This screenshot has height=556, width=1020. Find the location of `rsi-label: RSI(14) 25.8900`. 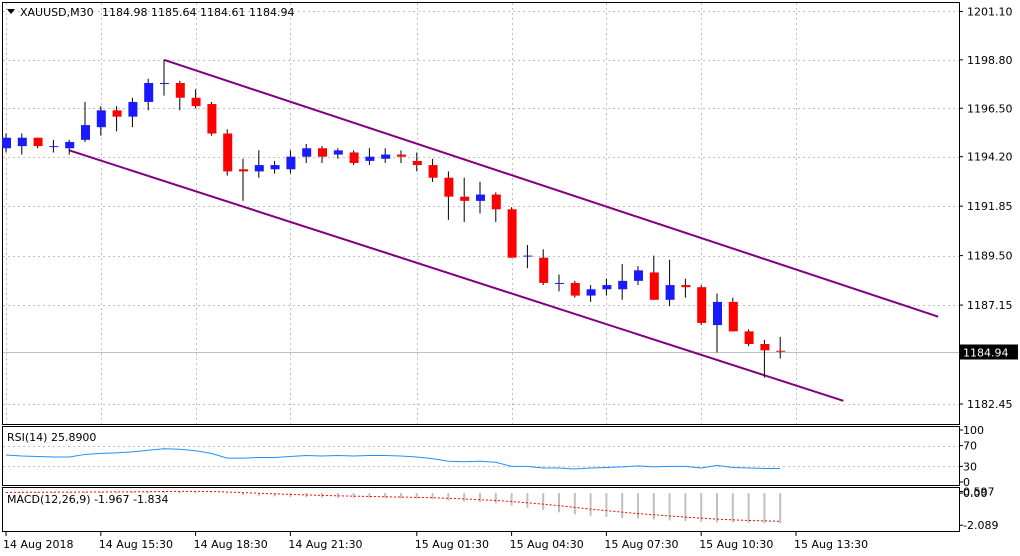

rsi-label: RSI(14) 25.8900 is located at coordinates (51, 437).